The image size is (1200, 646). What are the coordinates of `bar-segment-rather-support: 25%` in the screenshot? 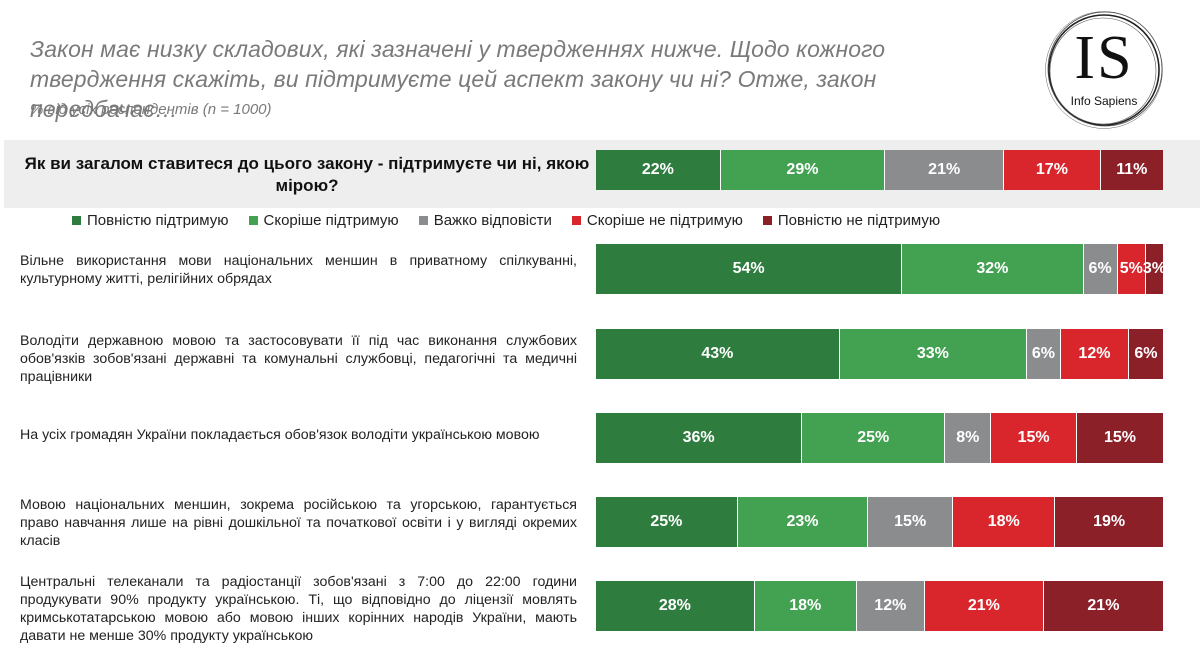 It's located at (874, 438).